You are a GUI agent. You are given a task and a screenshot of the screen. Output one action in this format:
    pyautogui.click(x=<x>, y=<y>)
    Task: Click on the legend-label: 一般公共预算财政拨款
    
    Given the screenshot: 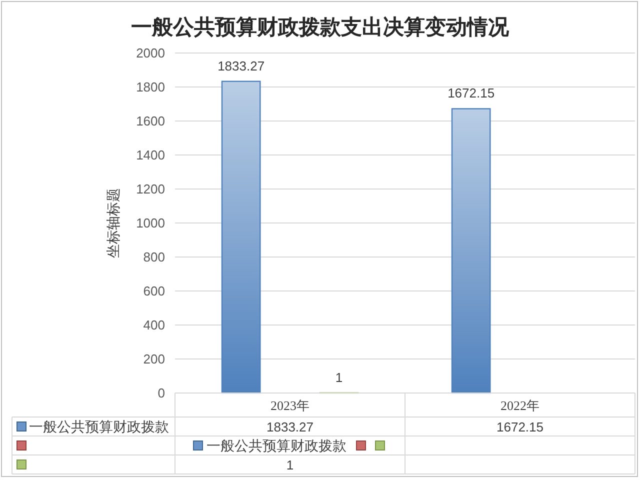 What is the action you would take?
    pyautogui.click(x=276, y=446)
    